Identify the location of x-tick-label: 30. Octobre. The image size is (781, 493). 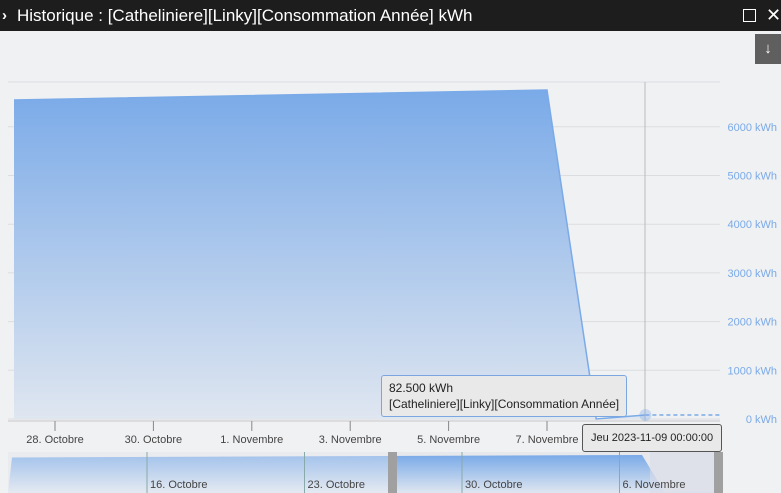
(153, 440).